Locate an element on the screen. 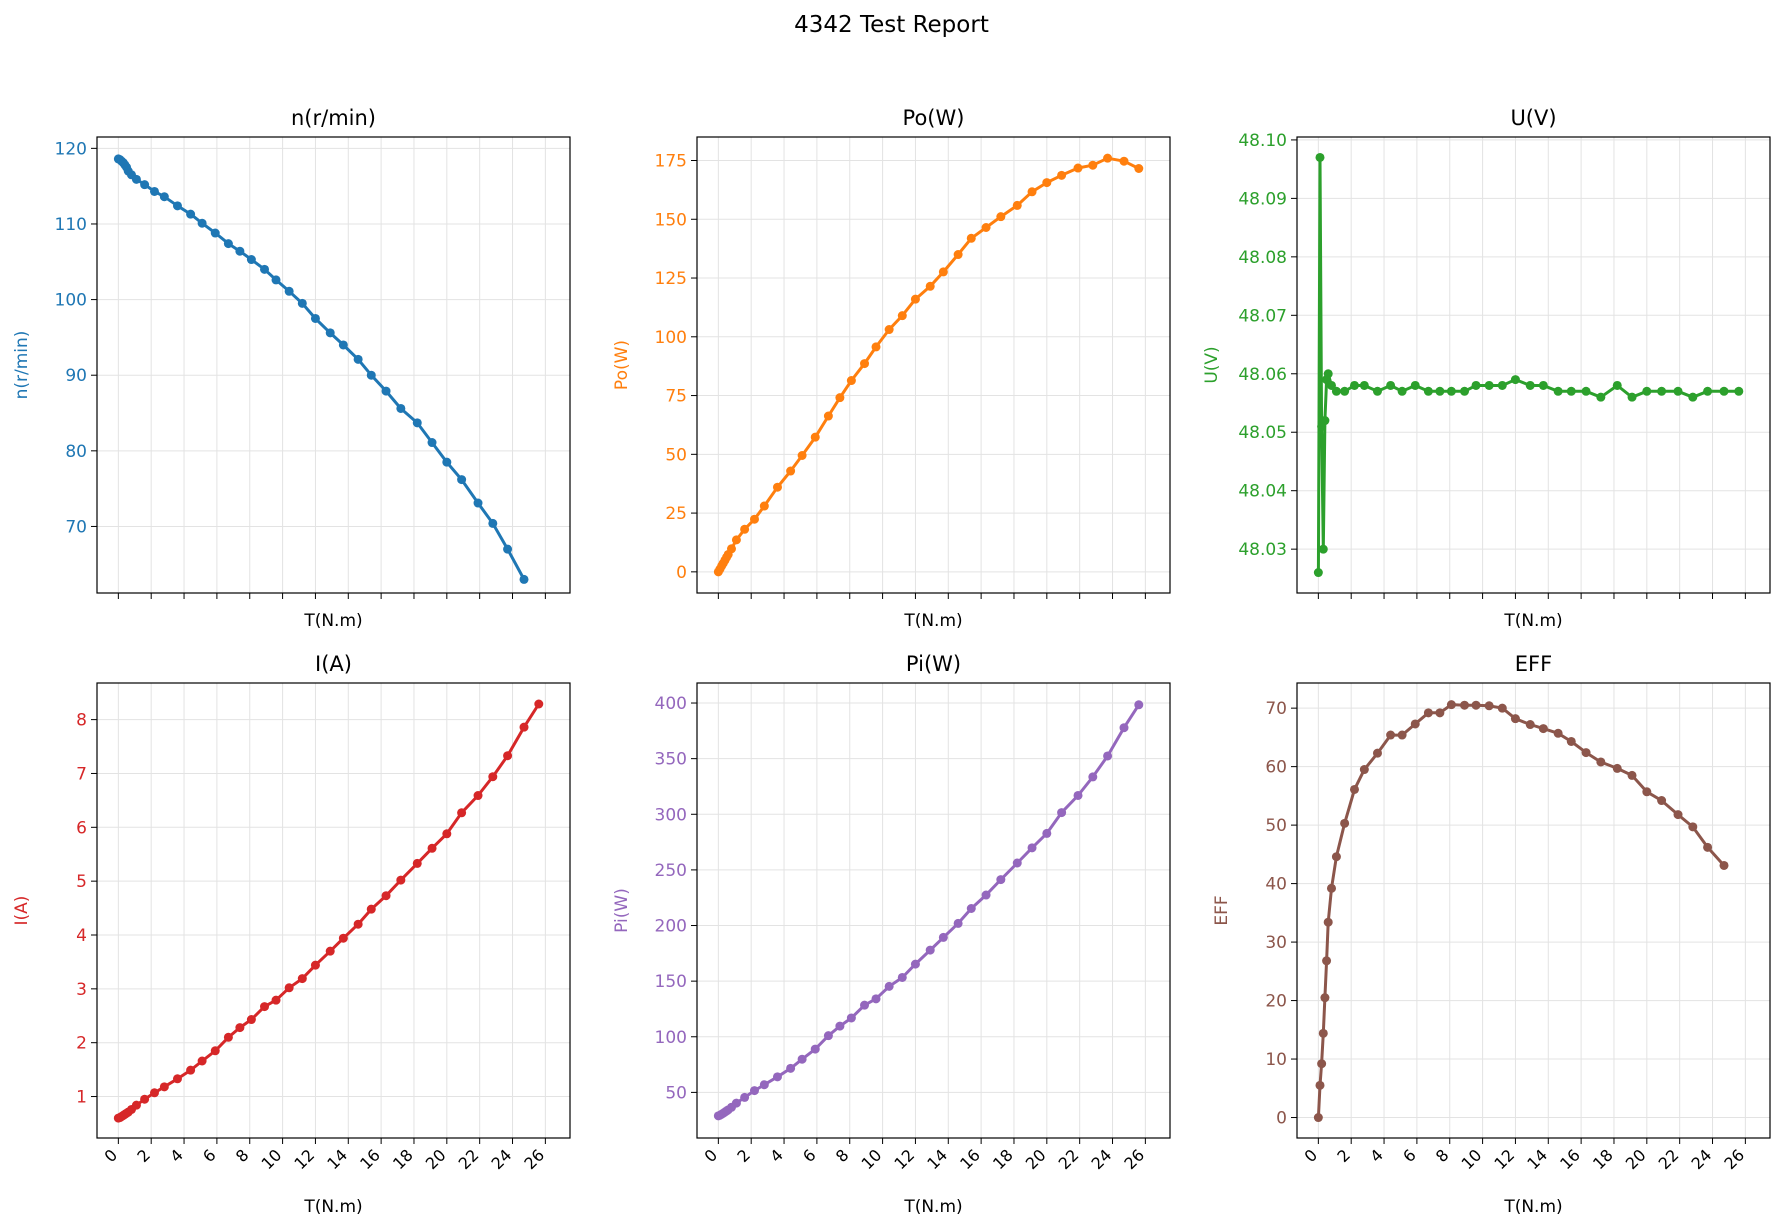 Image resolution: width=1783 pixels, height=1229 pixels. x-tick-label: 18 is located at coordinates (1603, 1159).